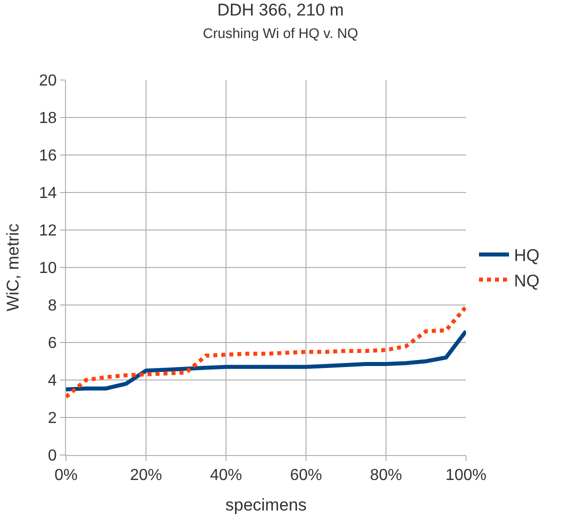 The width and height of the screenshot is (561, 523). What do you see at coordinates (527, 256) in the screenshot?
I see `legend-label: HQ` at bounding box center [527, 256].